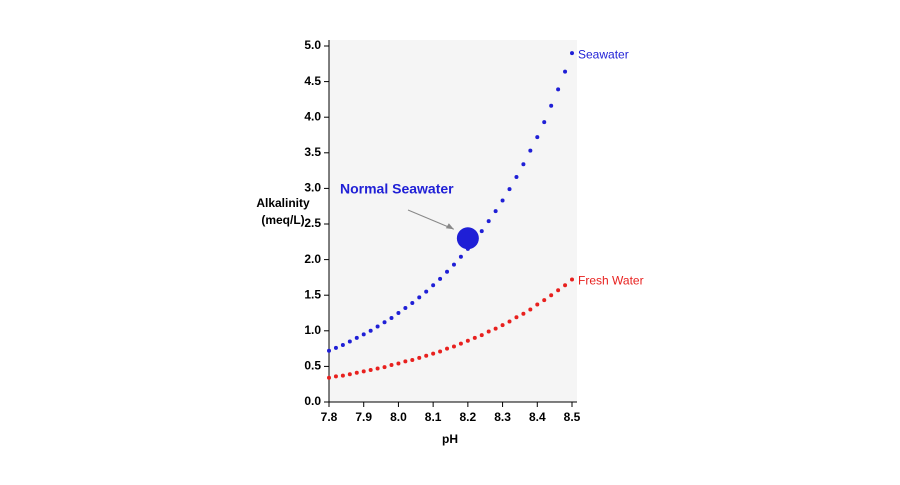  What do you see at coordinates (282, 220) in the screenshot?
I see `y-axis-label: (meq/L)` at bounding box center [282, 220].